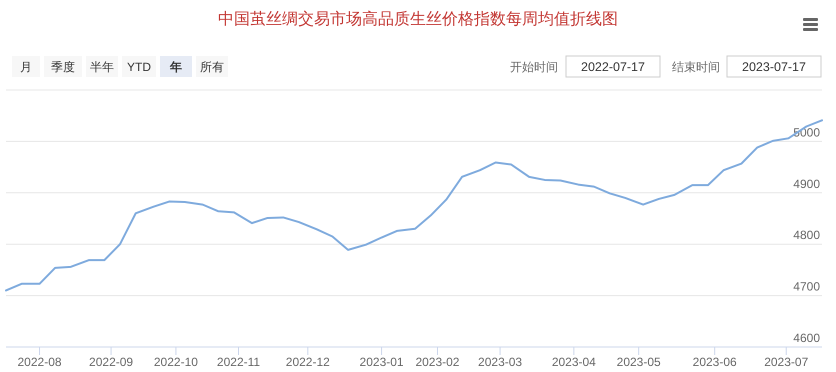 The image size is (836, 372). What do you see at coordinates (176, 66) in the screenshot?
I see `range-button: 年` at bounding box center [176, 66].